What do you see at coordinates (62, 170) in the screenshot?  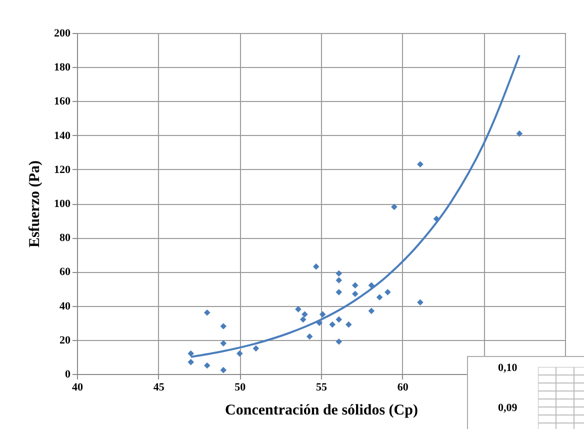 I see `y-tick-label: 120` at bounding box center [62, 170].